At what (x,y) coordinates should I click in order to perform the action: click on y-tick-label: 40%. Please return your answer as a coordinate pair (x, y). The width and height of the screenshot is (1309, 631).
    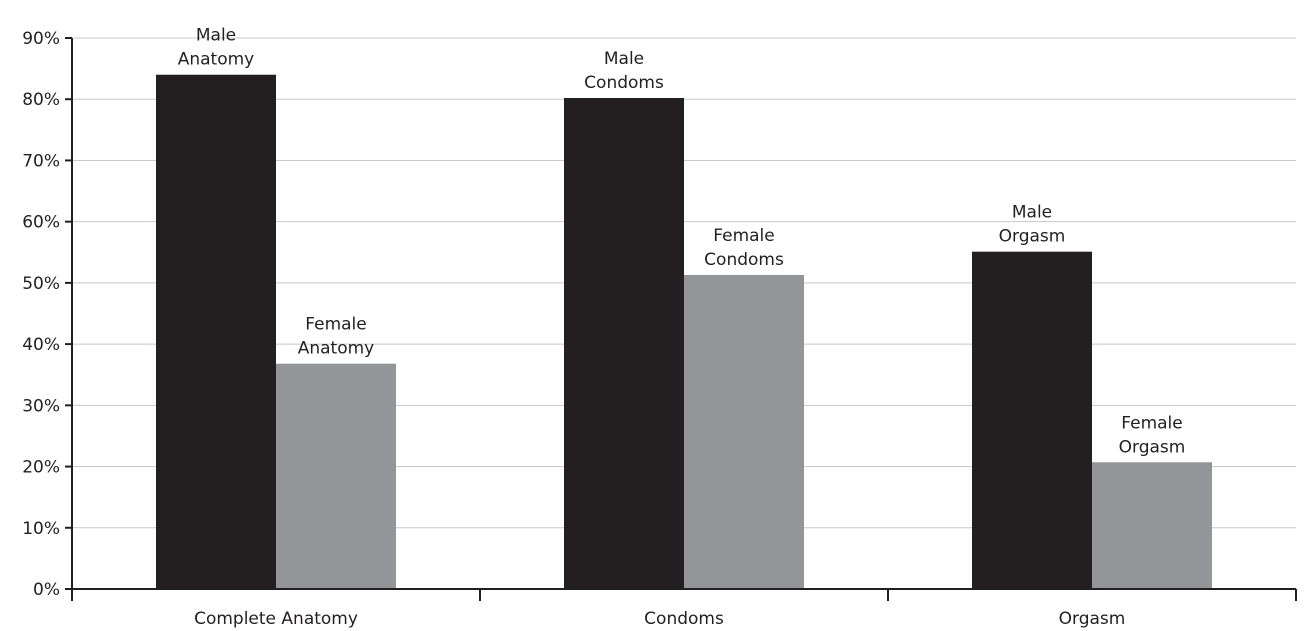
    Looking at the image, I should click on (41, 345).